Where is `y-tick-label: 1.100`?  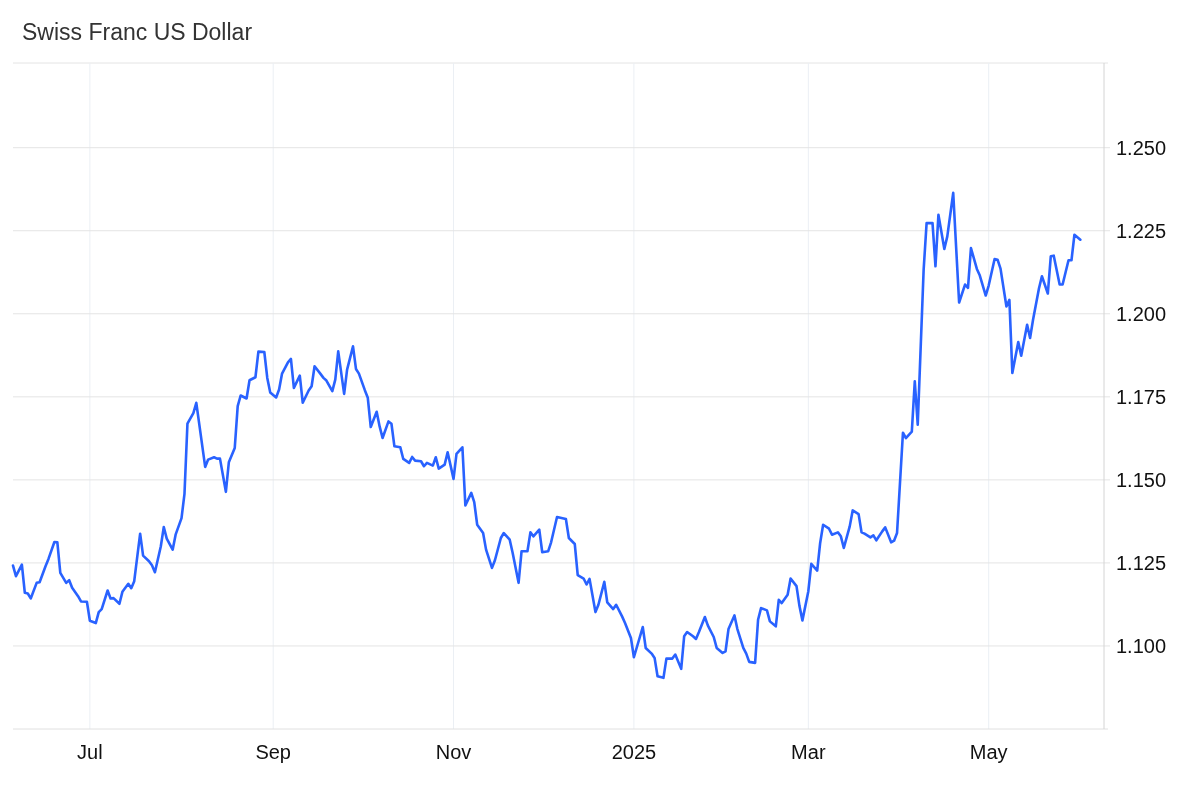
y-tick-label: 1.100 is located at coordinates (1141, 645).